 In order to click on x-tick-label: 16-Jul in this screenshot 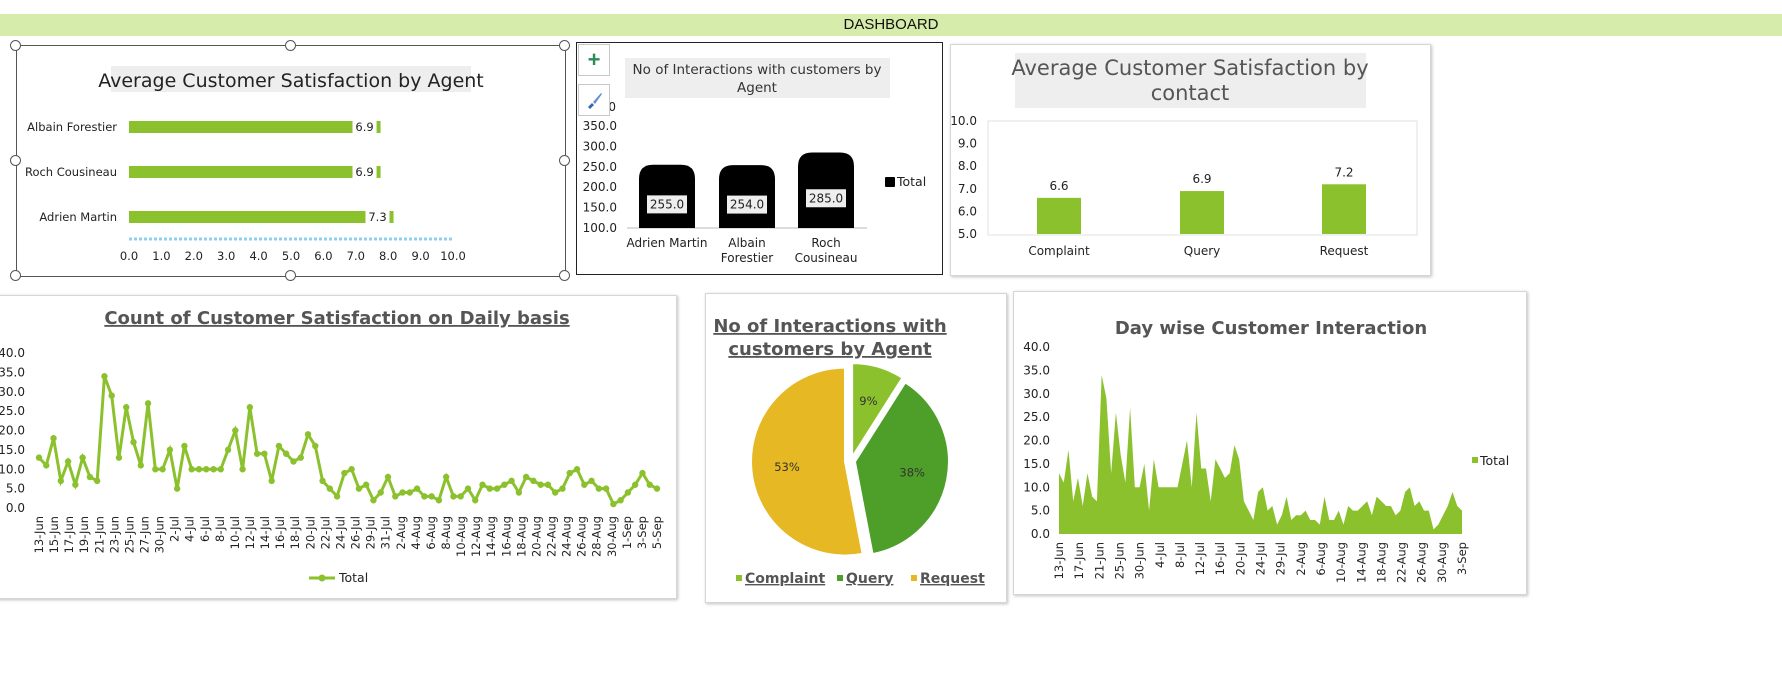, I will do `click(1220, 558)`.